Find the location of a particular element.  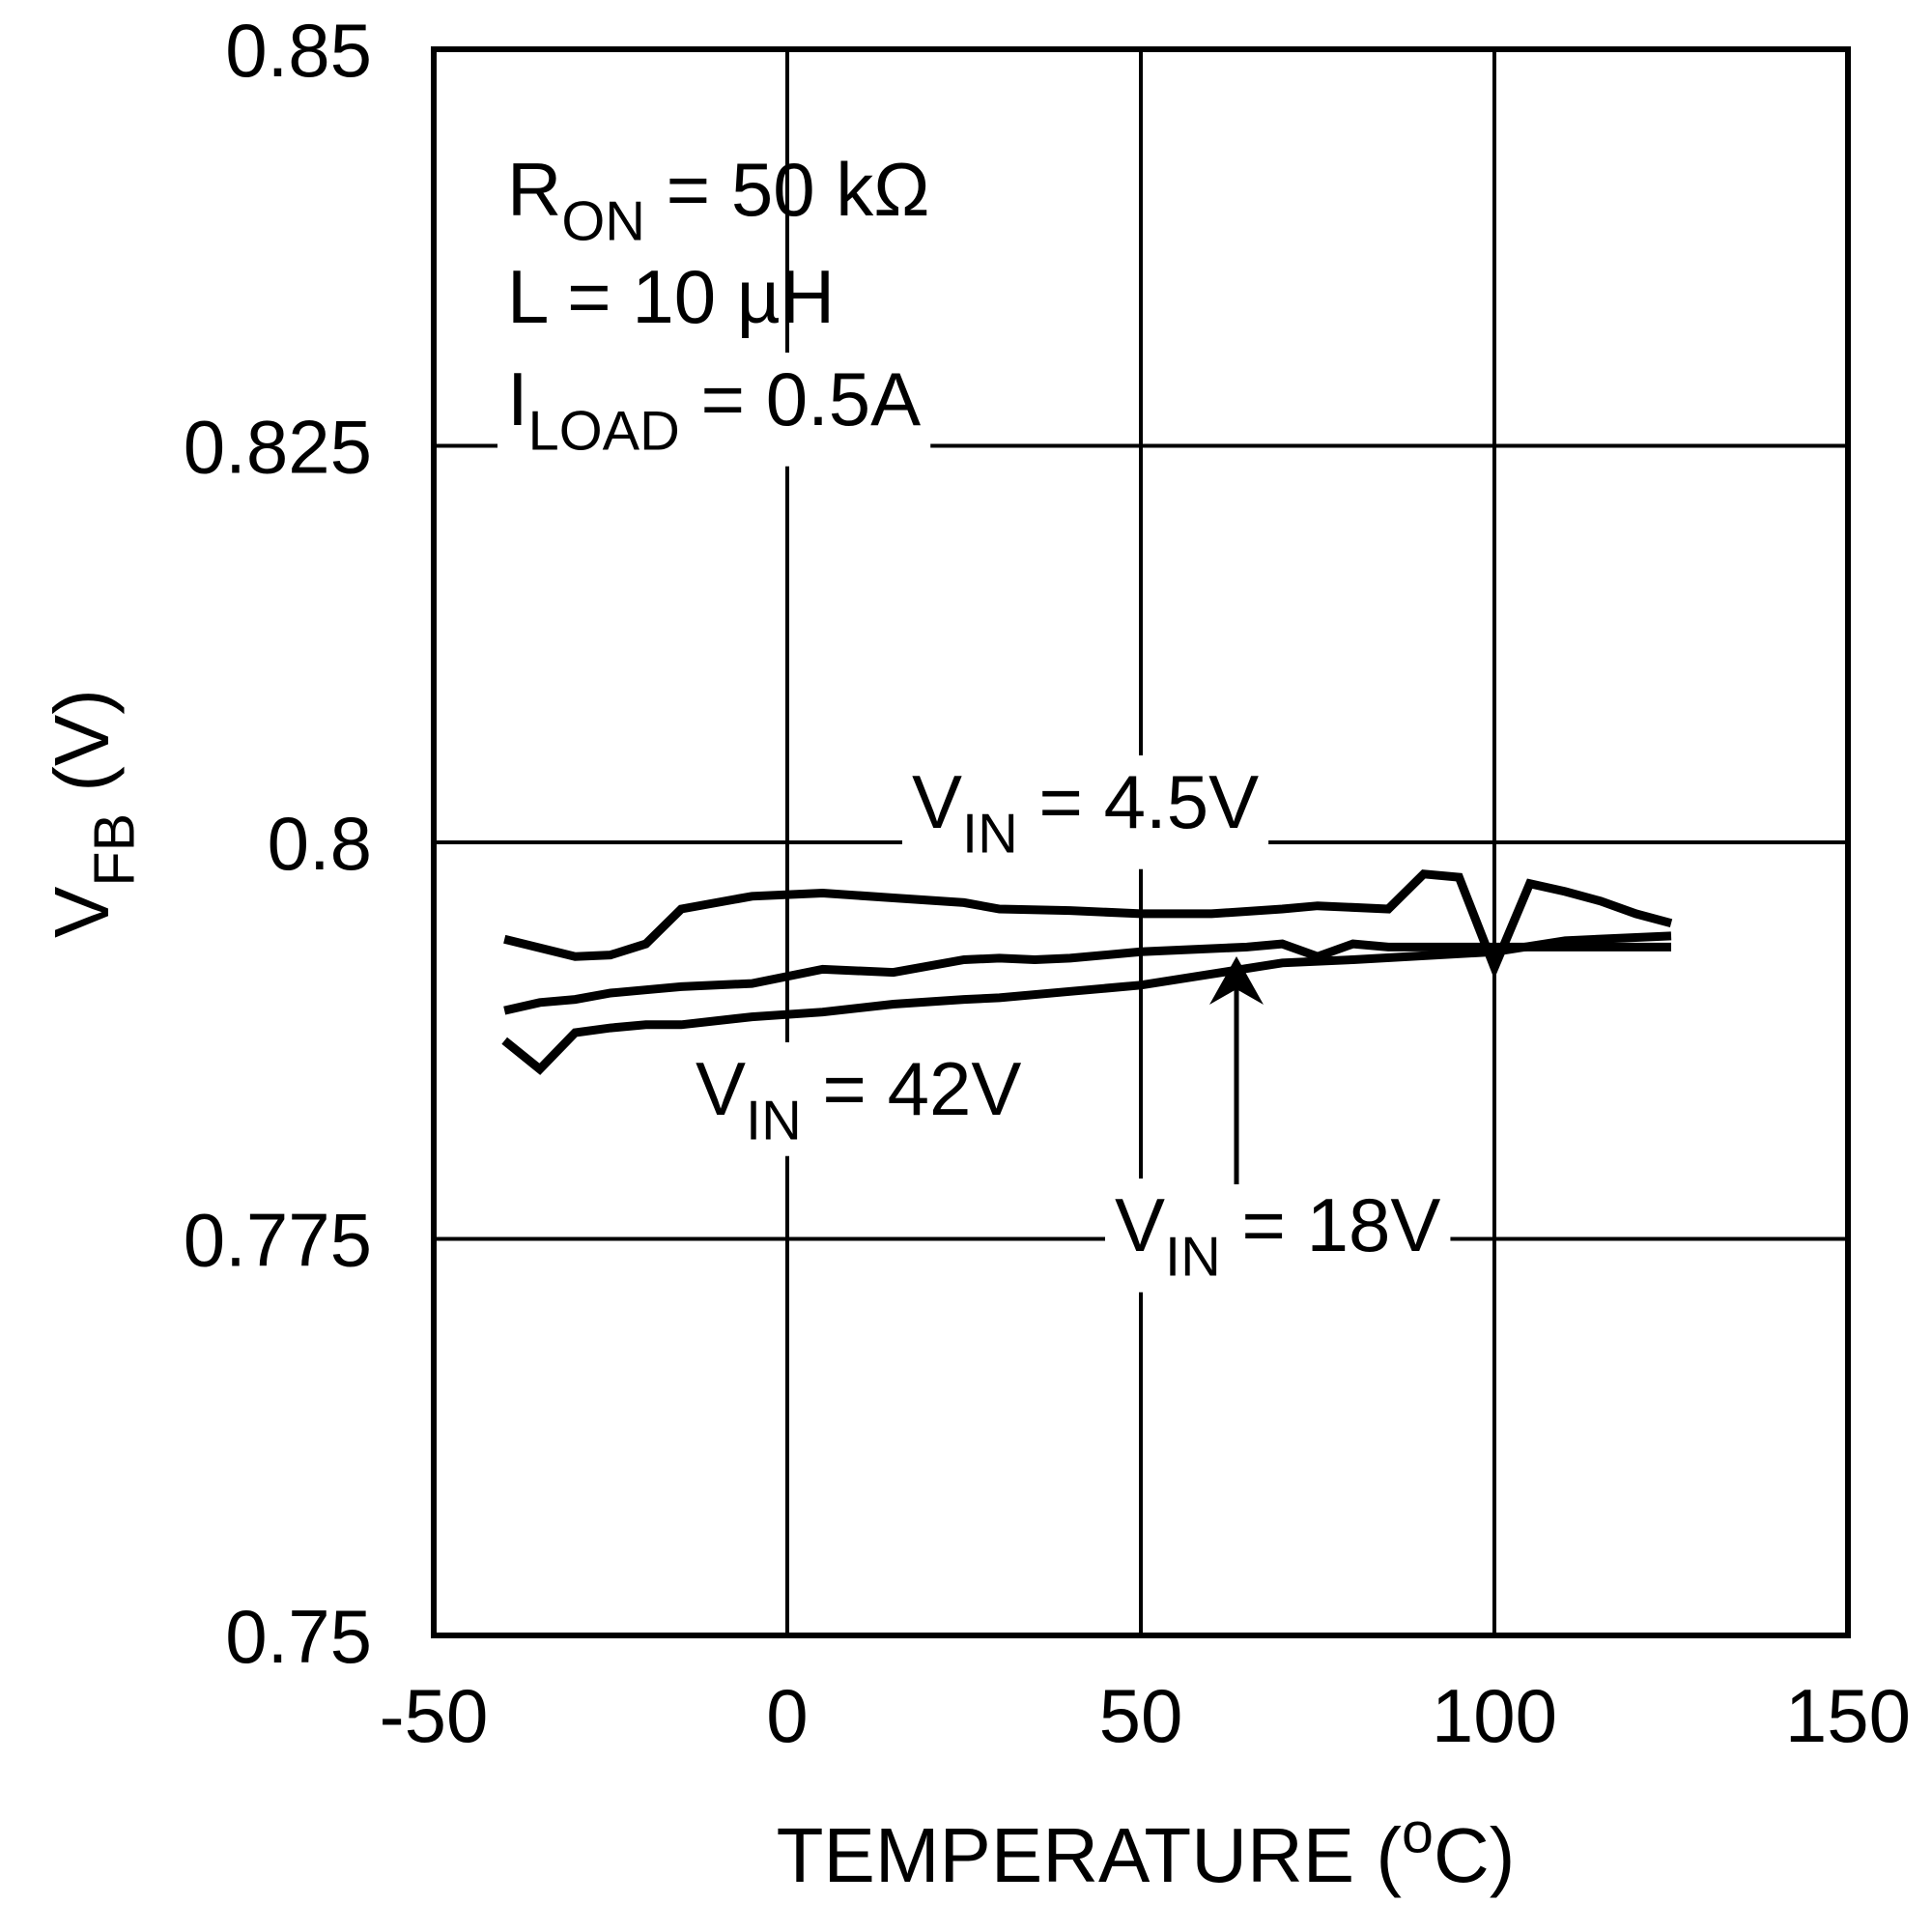

text-segment: = 18V is located at coordinates (1331, 1224).